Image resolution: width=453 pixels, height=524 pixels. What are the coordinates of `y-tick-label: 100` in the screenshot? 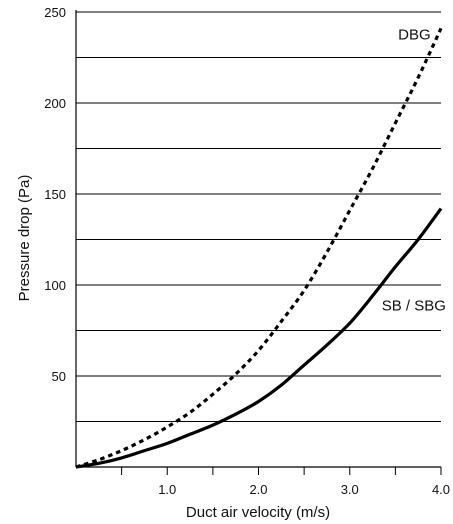 It's located at (55, 285).